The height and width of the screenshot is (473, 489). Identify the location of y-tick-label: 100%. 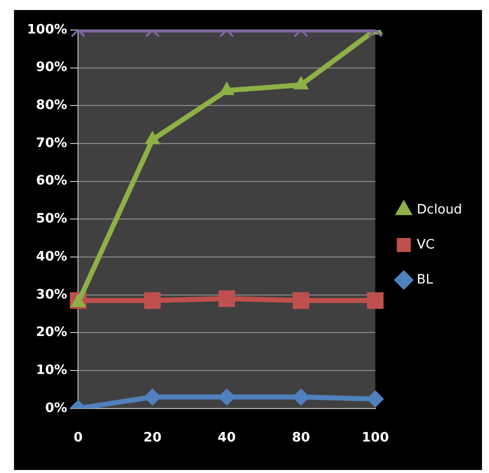
(47, 30).